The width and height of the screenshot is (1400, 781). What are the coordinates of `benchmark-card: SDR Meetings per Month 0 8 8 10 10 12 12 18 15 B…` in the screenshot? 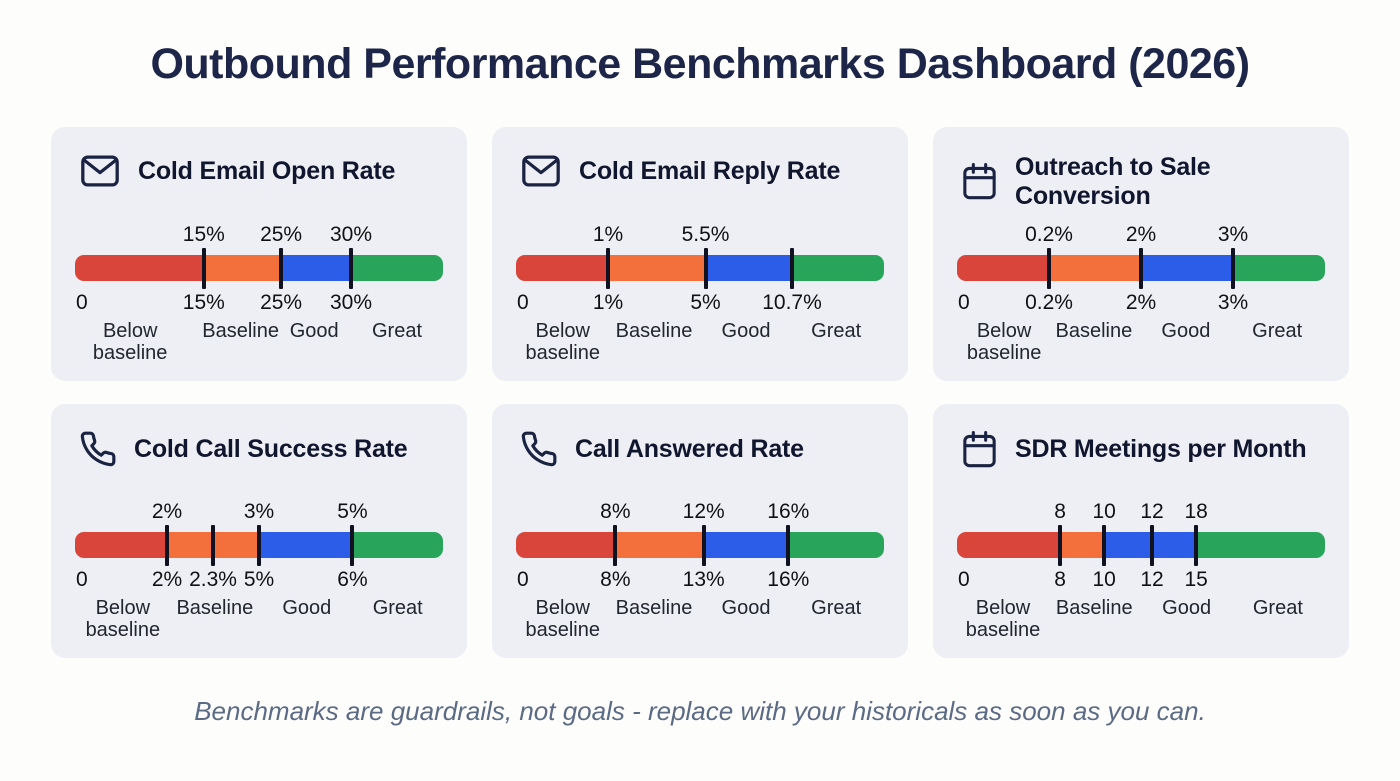 It's located at (1141, 531).